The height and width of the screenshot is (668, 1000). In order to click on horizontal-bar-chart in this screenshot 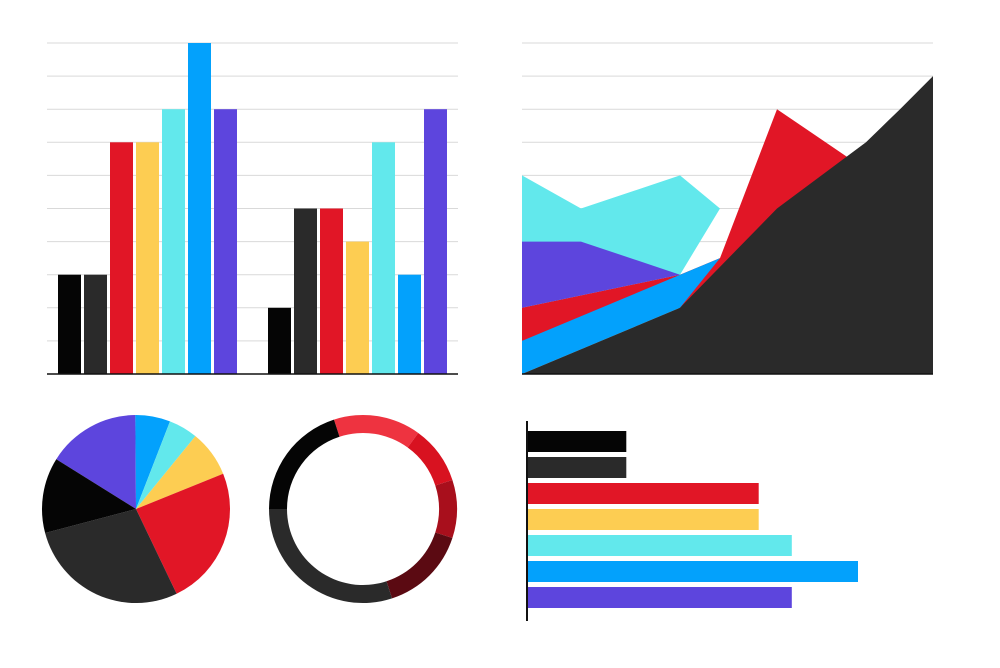, I will do `click(692, 521)`.